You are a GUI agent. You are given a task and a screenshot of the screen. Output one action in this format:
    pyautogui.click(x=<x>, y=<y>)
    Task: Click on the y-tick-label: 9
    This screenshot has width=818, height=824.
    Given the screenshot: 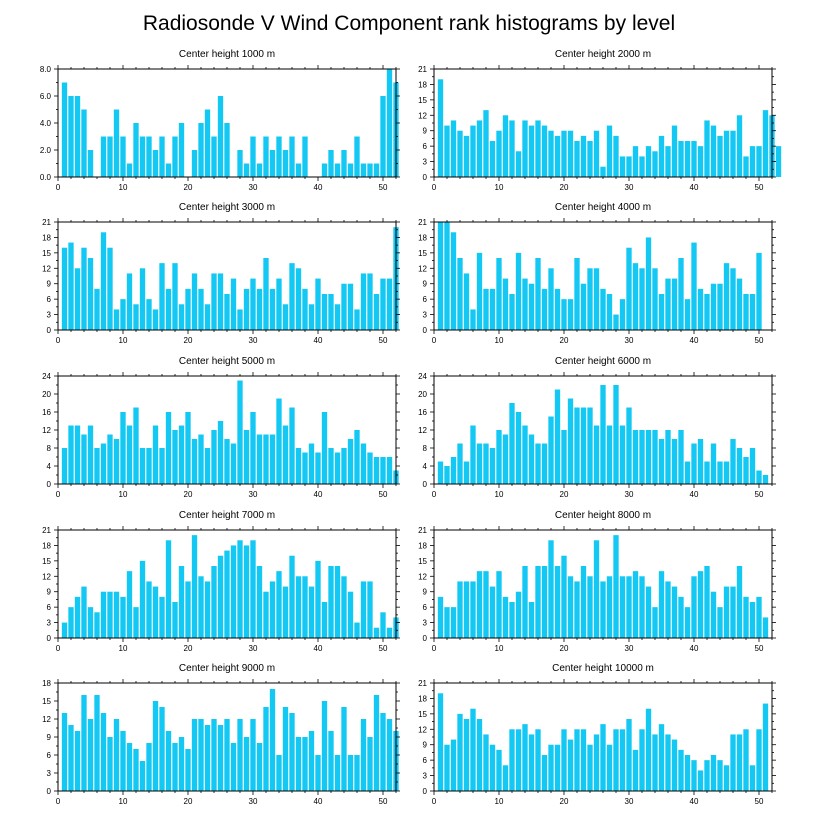 What is the action you would take?
    pyautogui.click(x=425, y=592)
    